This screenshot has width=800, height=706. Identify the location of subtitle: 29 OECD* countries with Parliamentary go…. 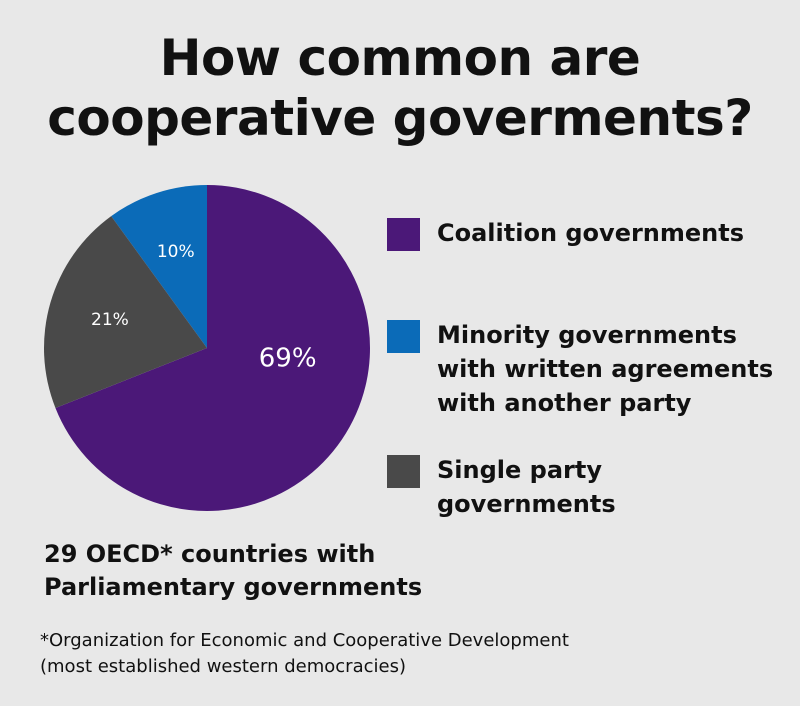
(233, 570).